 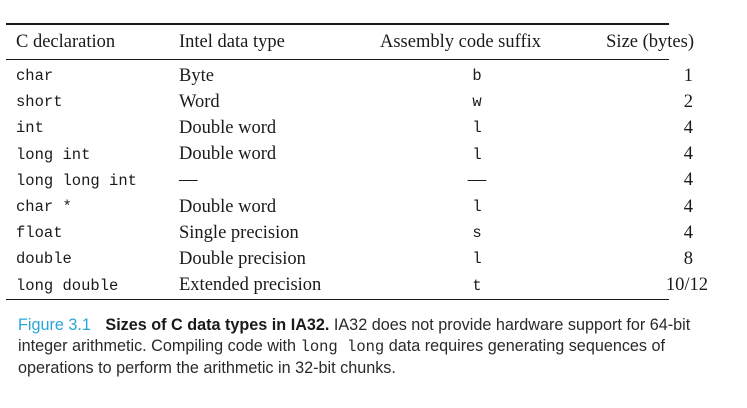 What do you see at coordinates (250, 285) in the screenshot?
I see `intel-type-cell: Extended precision` at bounding box center [250, 285].